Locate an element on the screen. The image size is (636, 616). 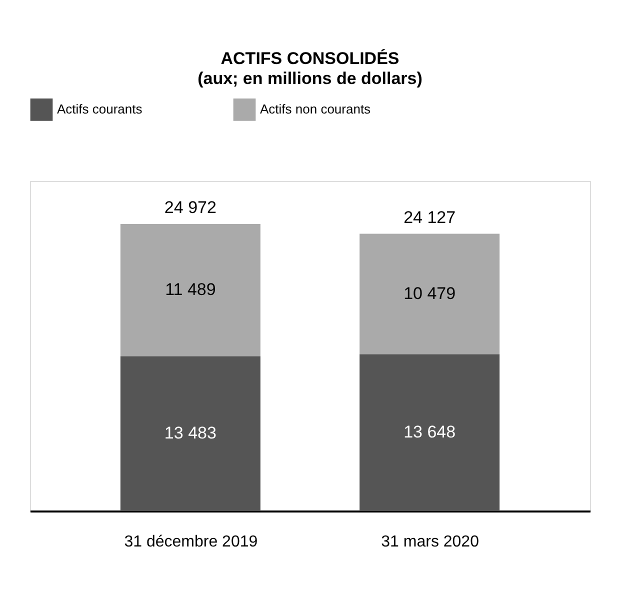
total-label: 24 127 is located at coordinates (430, 217).